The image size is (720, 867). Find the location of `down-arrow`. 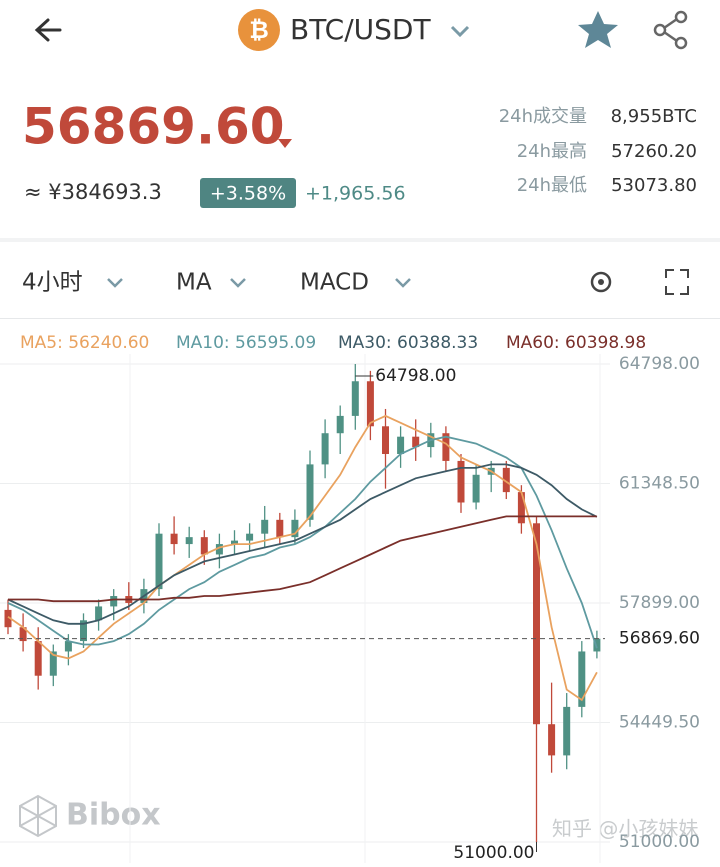

down-arrow is located at coordinates (285, 143).